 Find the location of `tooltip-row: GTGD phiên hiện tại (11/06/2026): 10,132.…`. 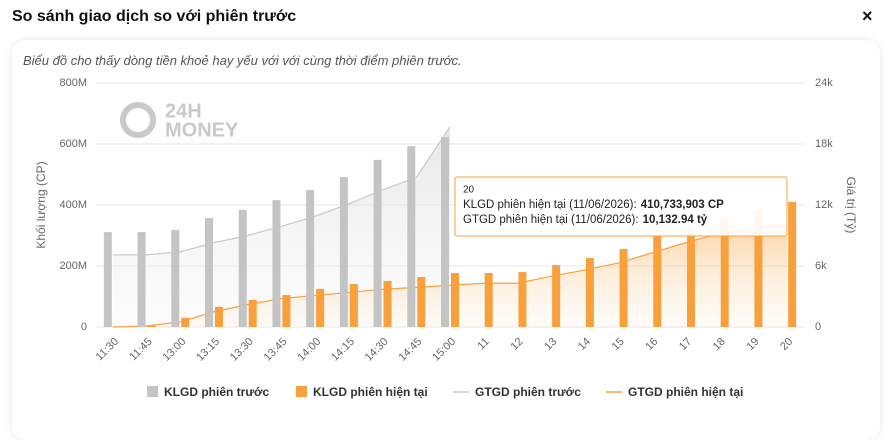

tooltip-row: GTGD phiên hiện tại (11/06/2026): 10,132.… is located at coordinates (585, 220).